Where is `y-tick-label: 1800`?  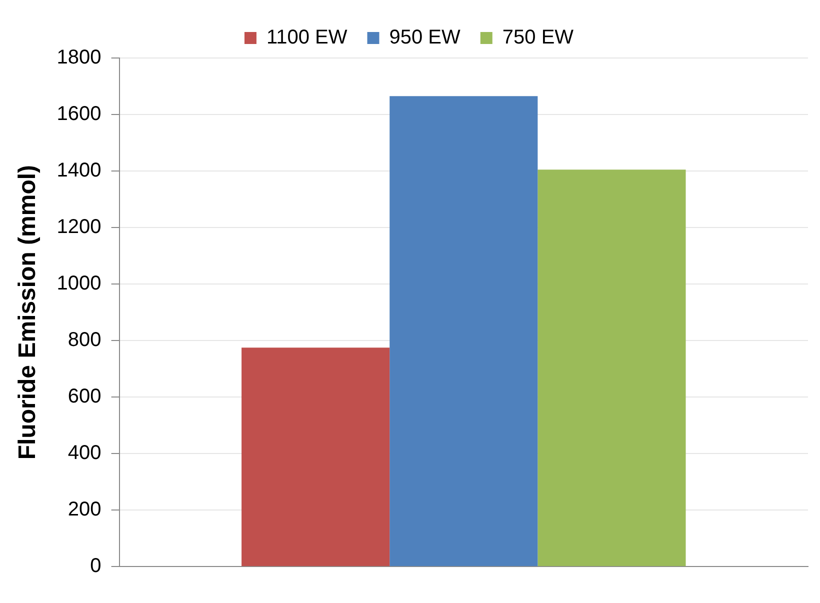 y-tick-label: 1800 is located at coordinates (79, 57).